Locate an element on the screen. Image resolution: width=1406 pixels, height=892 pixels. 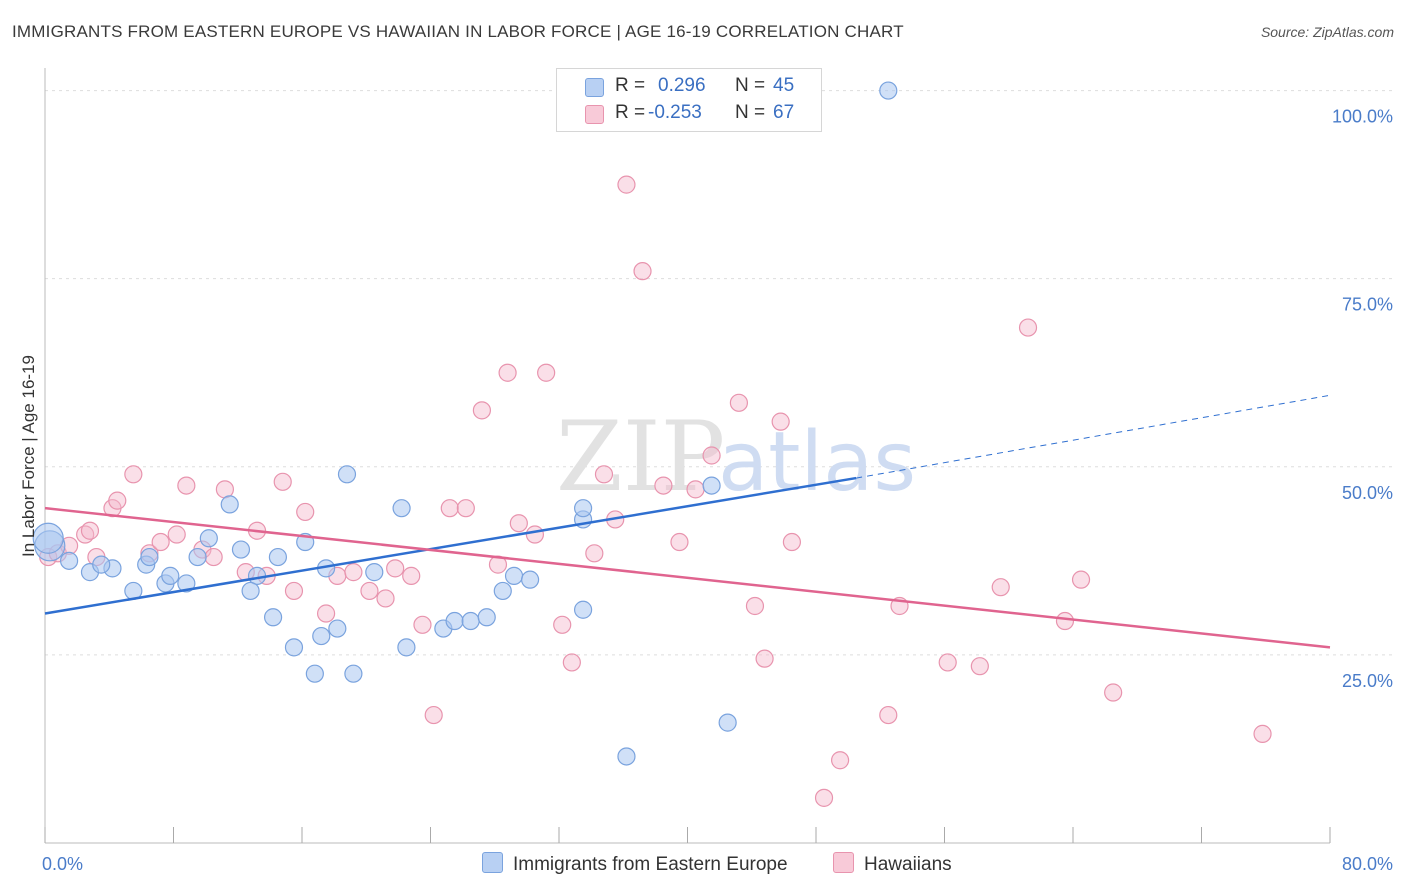
legend-n-value: 45 is located at coordinates (784, 85).